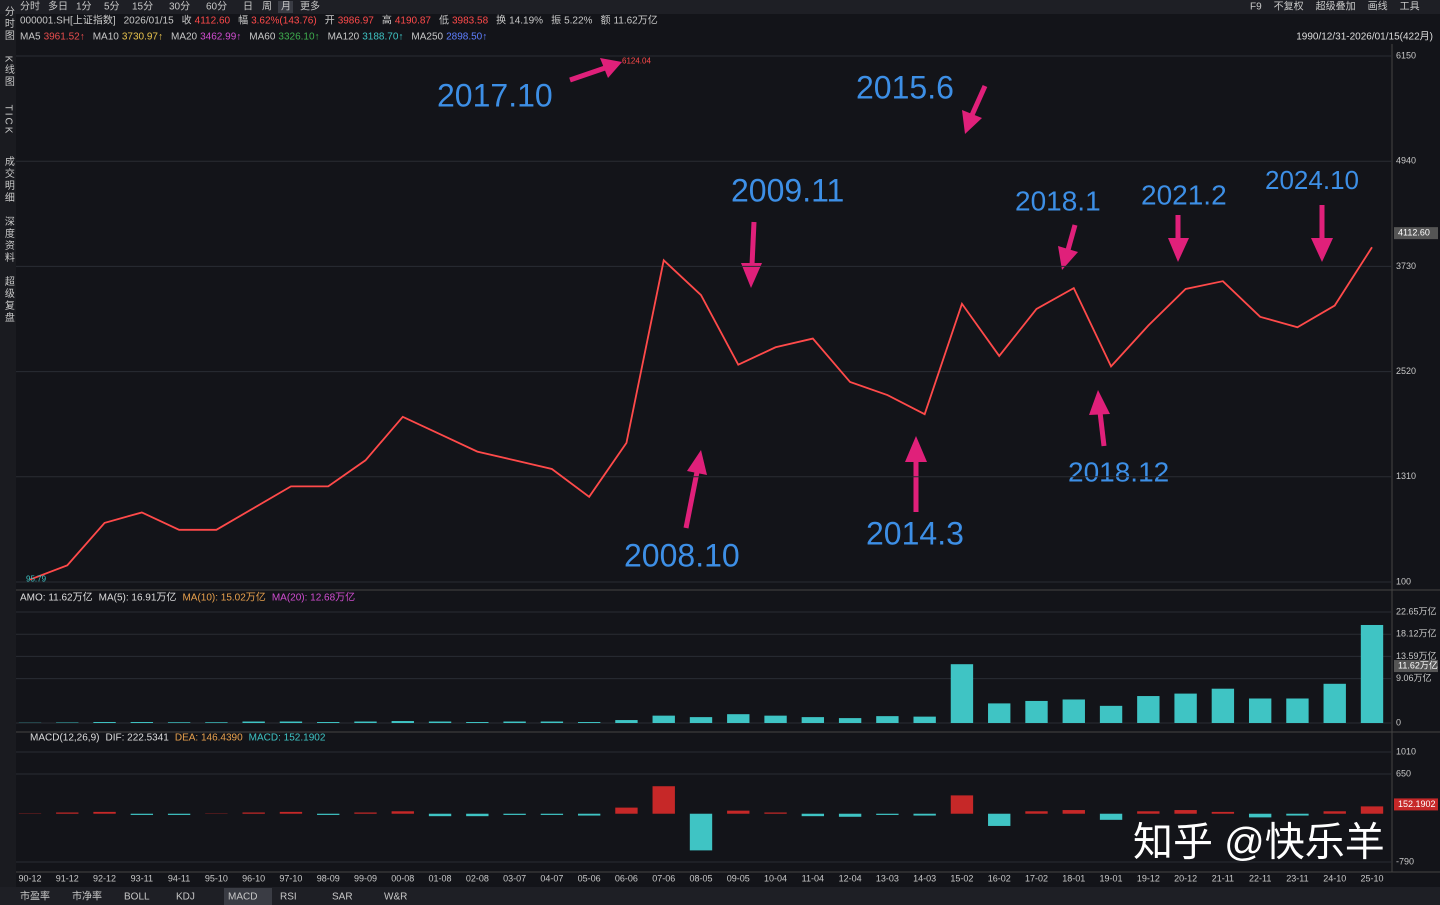 This screenshot has height=905, width=1440. What do you see at coordinates (253, 878) in the screenshot?
I see `x-tick-label: 96-10` at bounding box center [253, 878].